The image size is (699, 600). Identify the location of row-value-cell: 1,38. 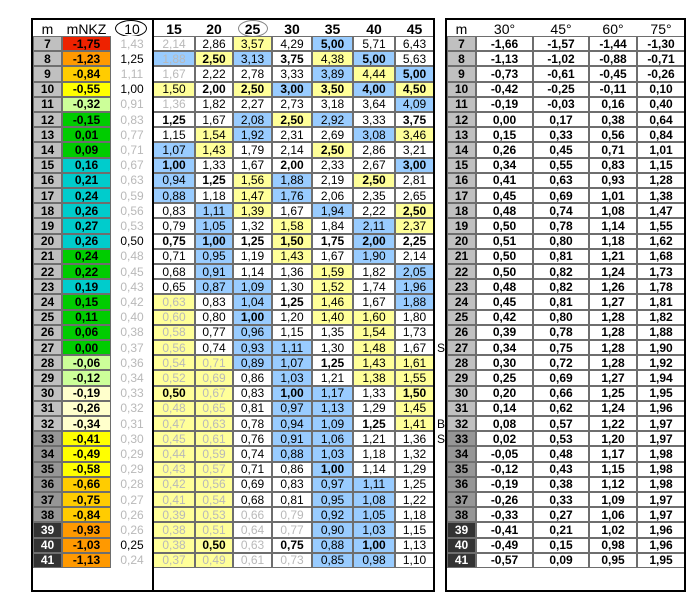
(374, 378).